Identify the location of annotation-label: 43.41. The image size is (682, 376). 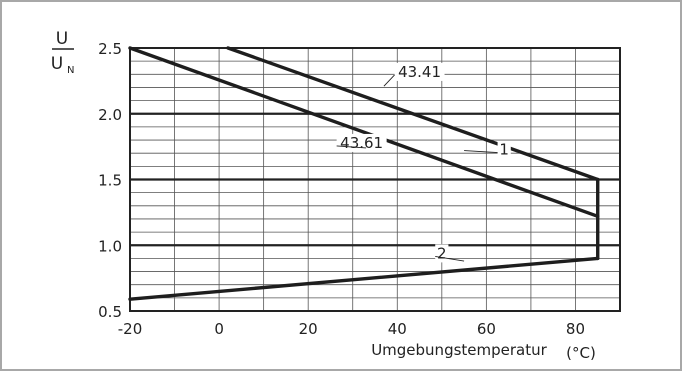
(419, 72).